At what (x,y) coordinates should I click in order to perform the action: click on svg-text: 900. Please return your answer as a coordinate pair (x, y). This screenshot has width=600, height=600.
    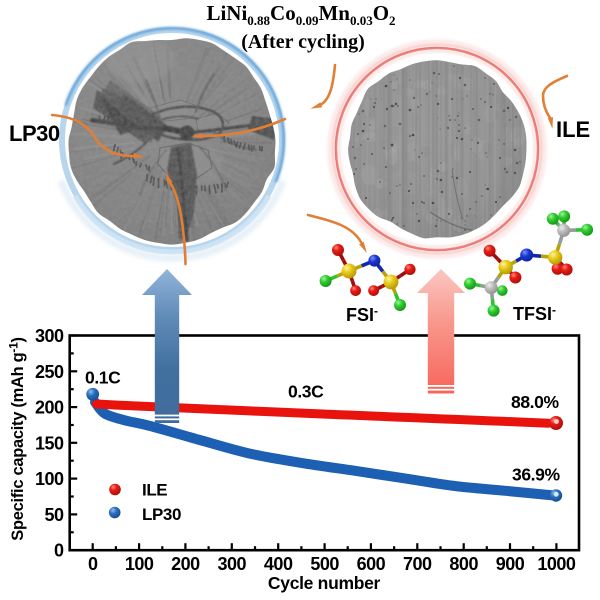
    Looking at the image, I should click on (510, 564).